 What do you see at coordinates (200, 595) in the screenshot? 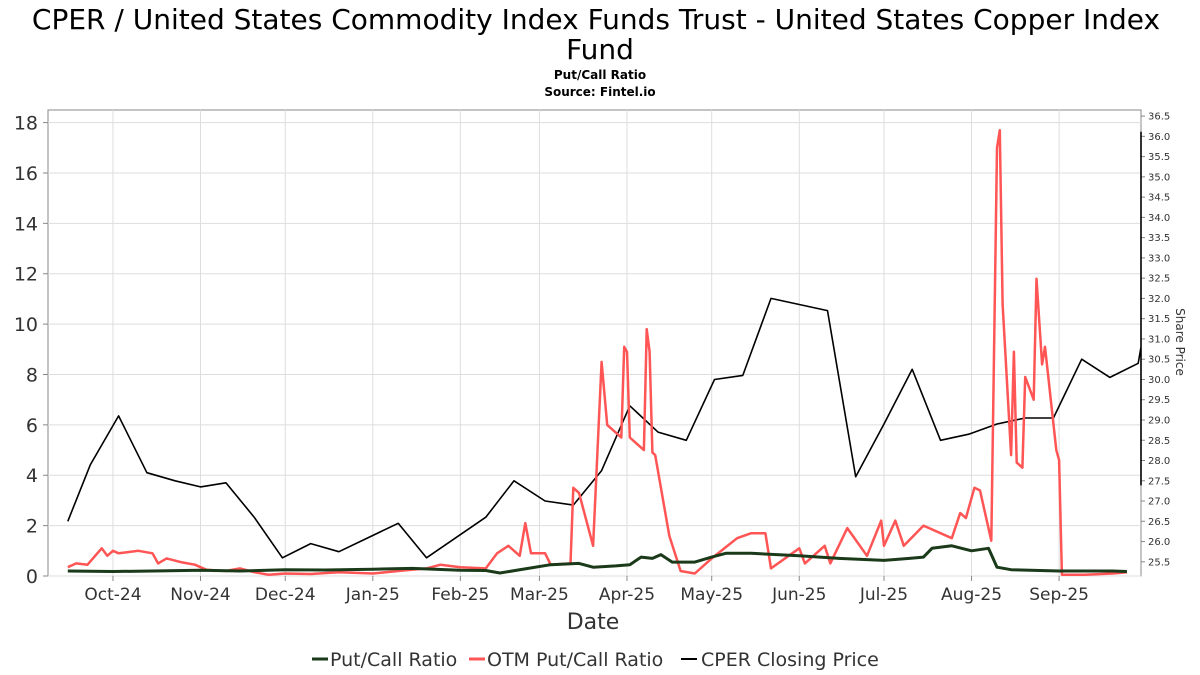
I see `x-tick-label: Nov-24` at bounding box center [200, 595].